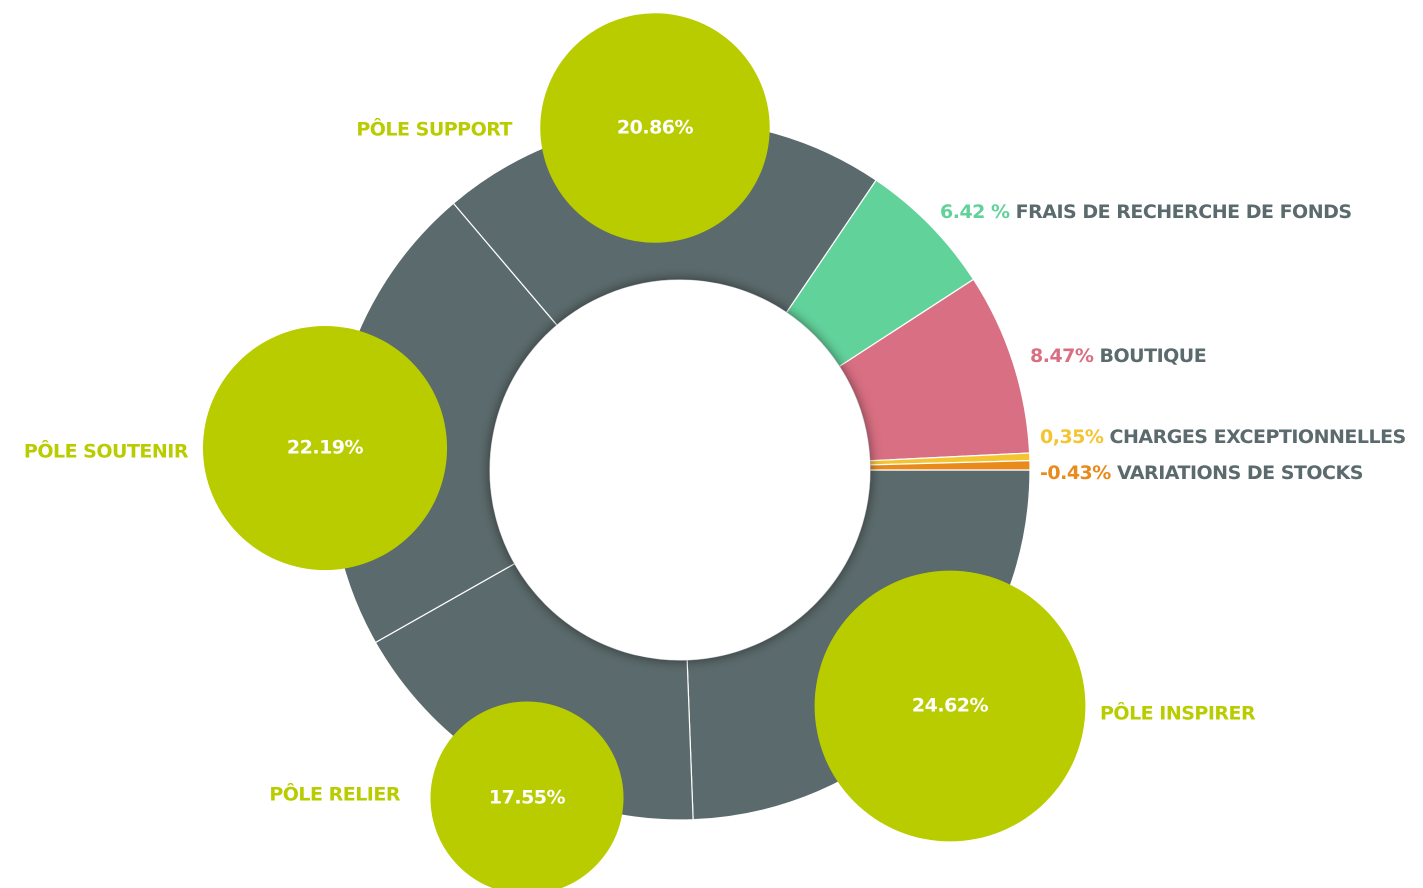  I want to click on category-name: BOUTIQUE, so click(1153, 356).